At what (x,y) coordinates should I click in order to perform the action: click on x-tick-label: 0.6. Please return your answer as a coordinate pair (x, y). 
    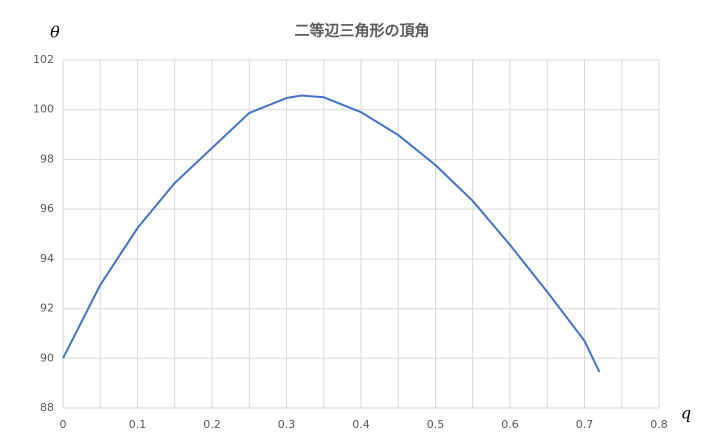
    Looking at the image, I should click on (510, 424).